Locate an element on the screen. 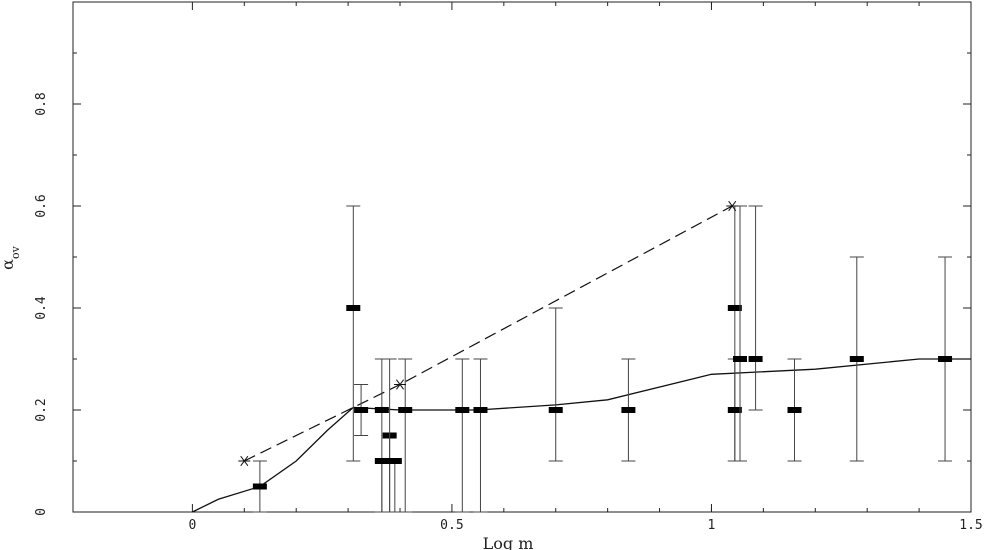 The width and height of the screenshot is (991, 550). y-tick-label: 0.2 is located at coordinates (41, 409).